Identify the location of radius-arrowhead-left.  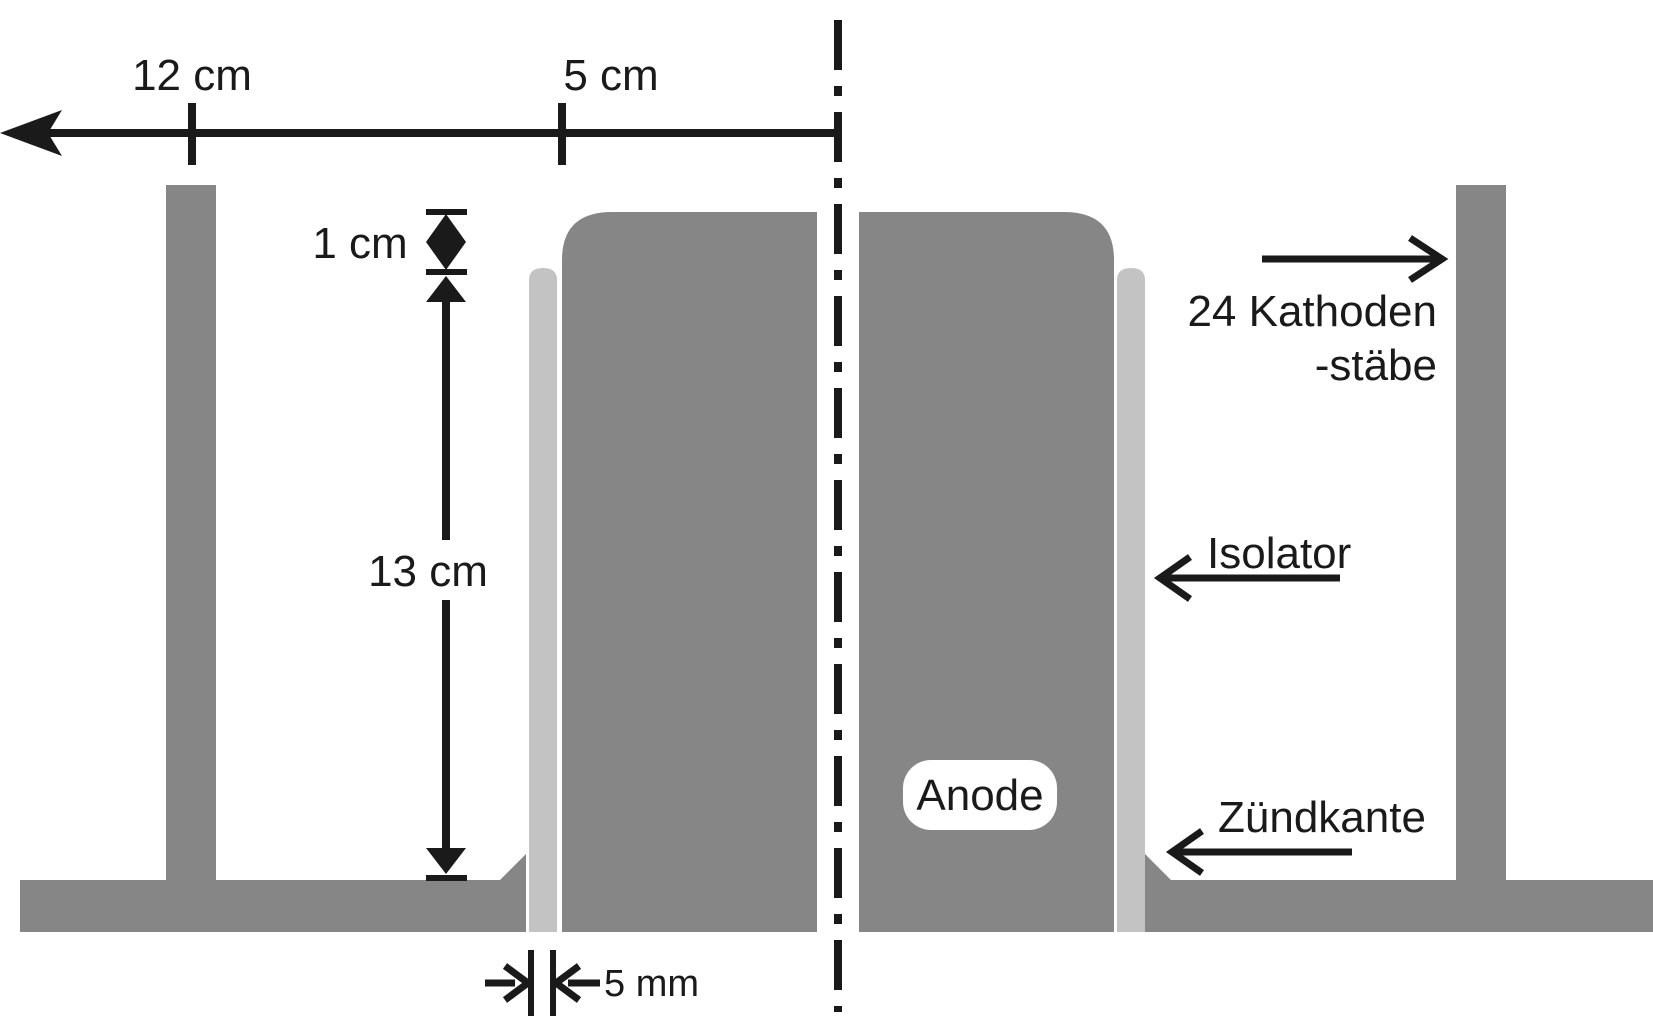
(31, 133).